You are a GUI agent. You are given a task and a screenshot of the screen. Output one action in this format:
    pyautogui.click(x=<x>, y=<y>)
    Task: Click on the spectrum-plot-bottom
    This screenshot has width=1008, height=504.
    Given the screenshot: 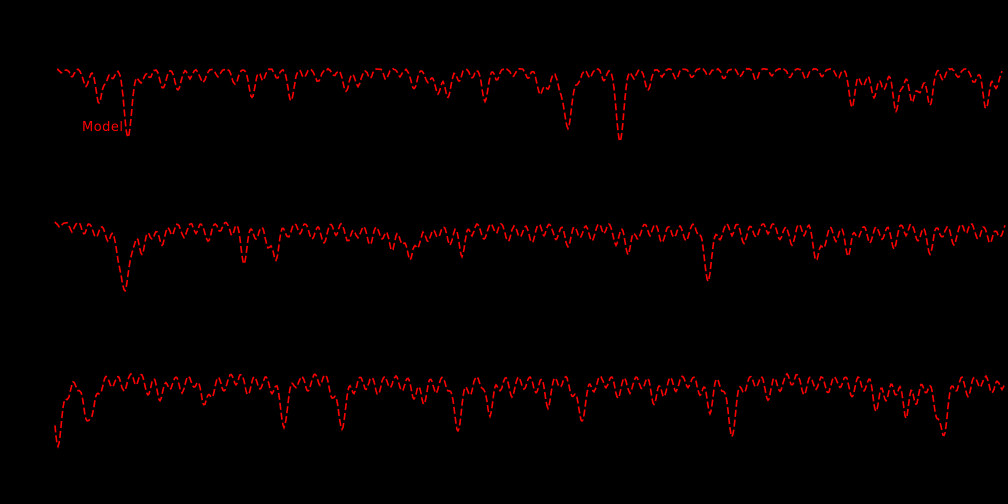 What is the action you would take?
    pyautogui.click(x=530, y=410)
    